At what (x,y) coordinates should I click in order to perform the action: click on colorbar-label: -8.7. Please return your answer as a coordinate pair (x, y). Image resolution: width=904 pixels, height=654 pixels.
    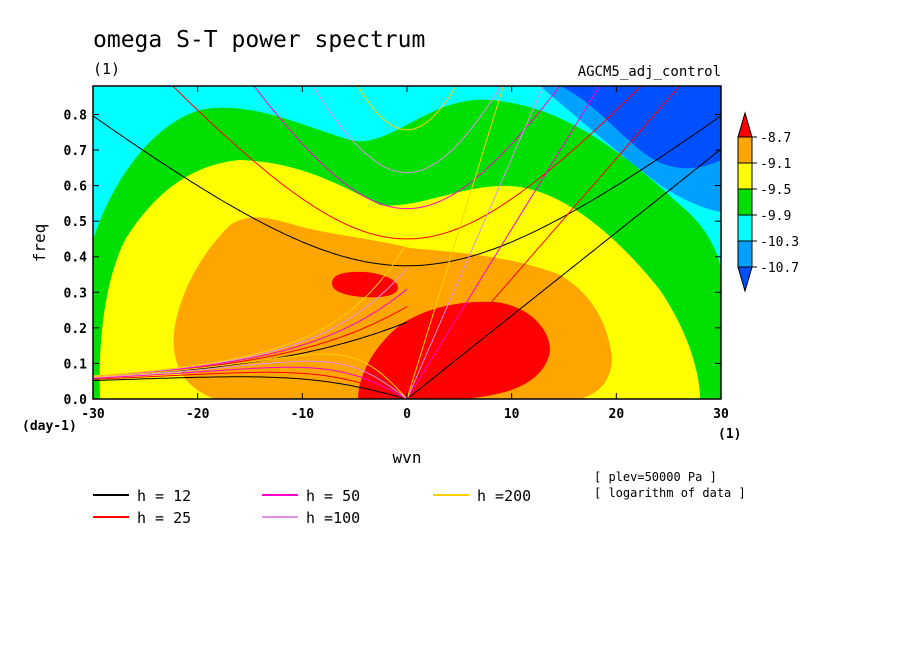
    Looking at the image, I should click on (775, 138).